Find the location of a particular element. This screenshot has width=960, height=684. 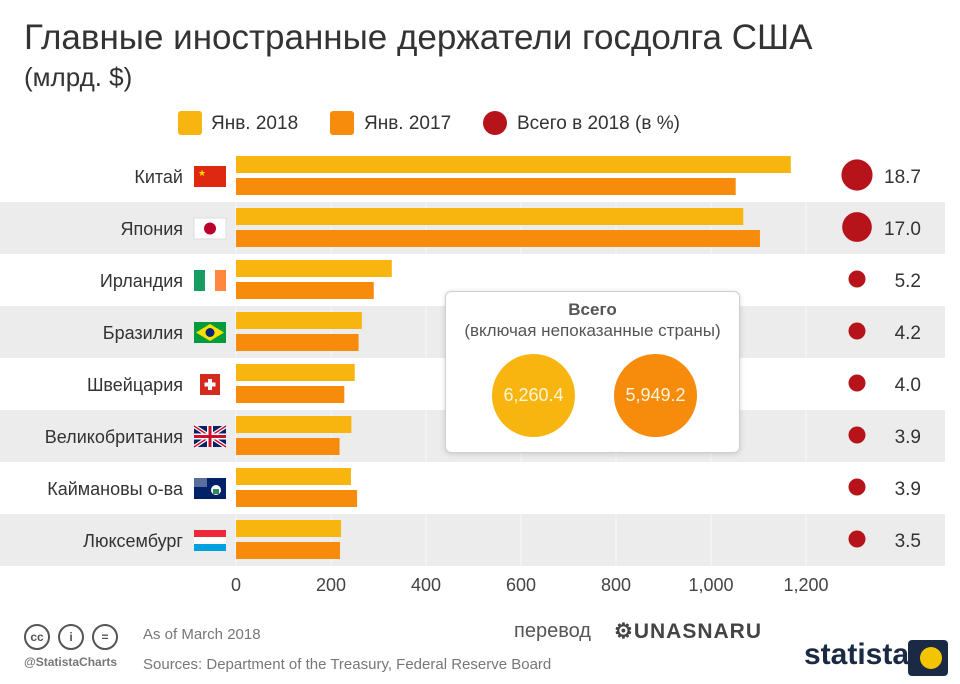

share-label: 4.2 is located at coordinates (908, 333).